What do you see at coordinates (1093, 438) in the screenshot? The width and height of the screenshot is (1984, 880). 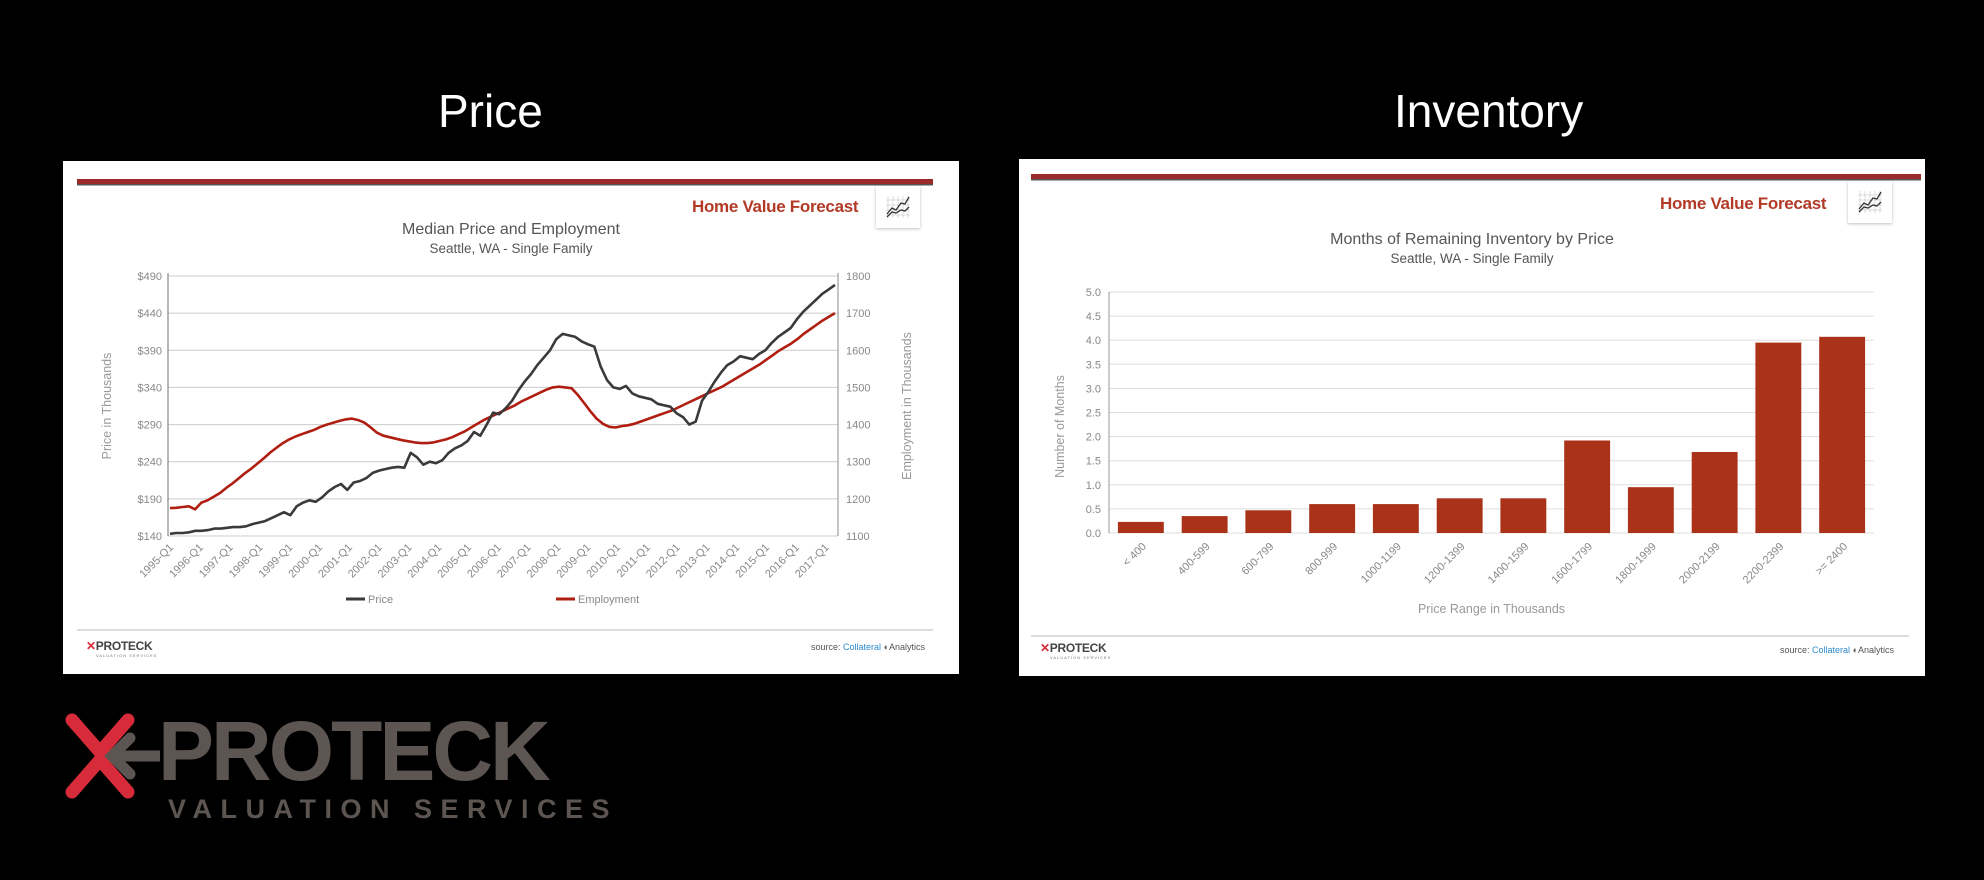 I see `y-tick: 2.0` at bounding box center [1093, 438].